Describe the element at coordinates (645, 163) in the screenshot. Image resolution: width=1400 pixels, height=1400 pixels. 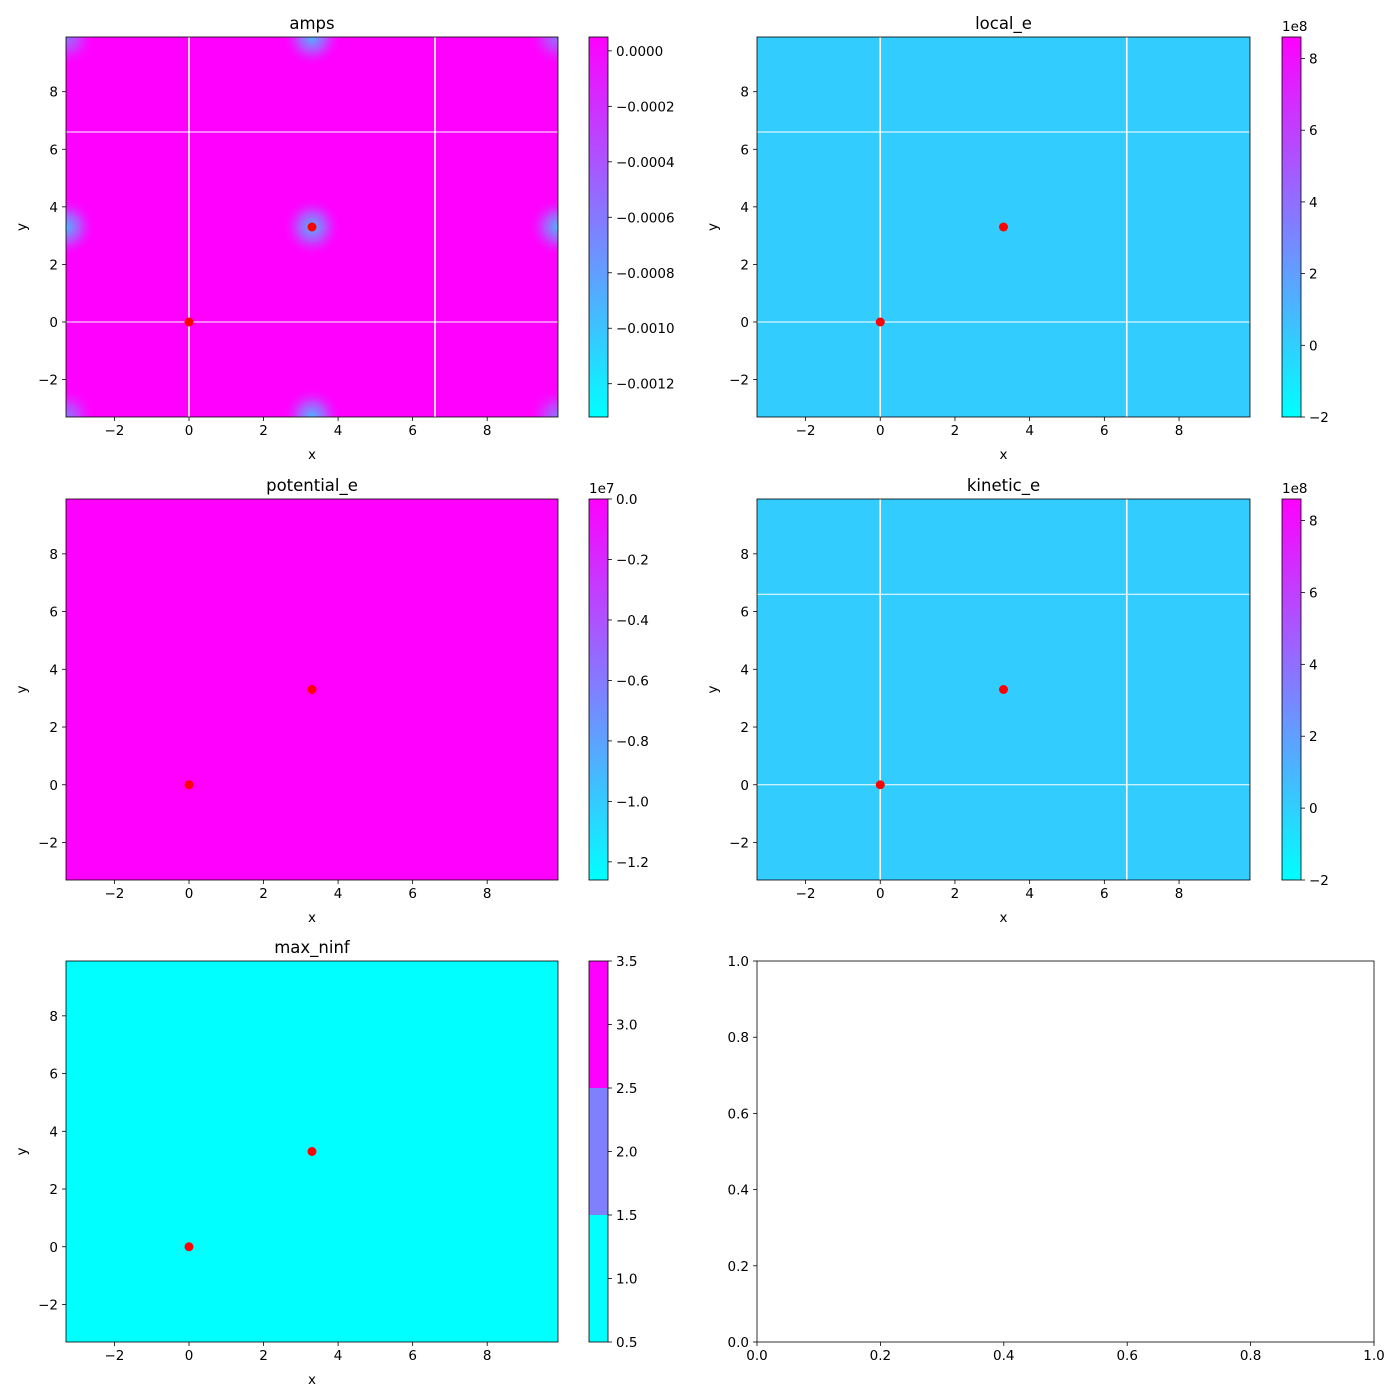
I see `colorbar-tick-label: −0.0004` at that location.